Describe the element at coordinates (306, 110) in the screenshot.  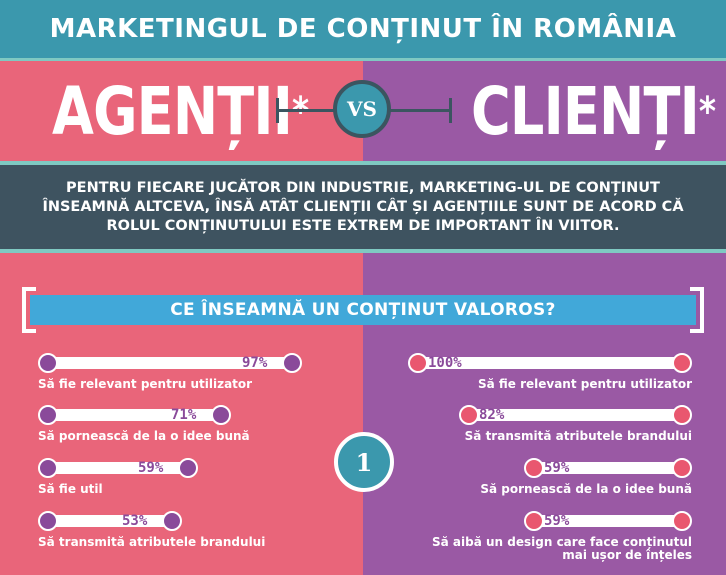
I see `vs-line-left` at that location.